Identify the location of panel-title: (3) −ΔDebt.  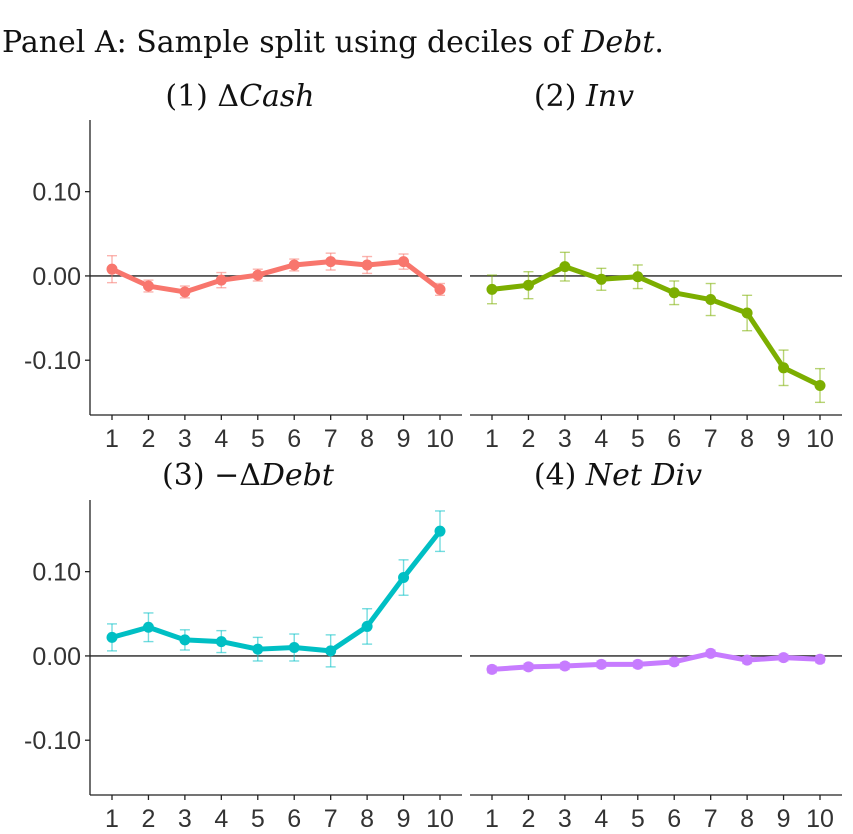
(248, 475).